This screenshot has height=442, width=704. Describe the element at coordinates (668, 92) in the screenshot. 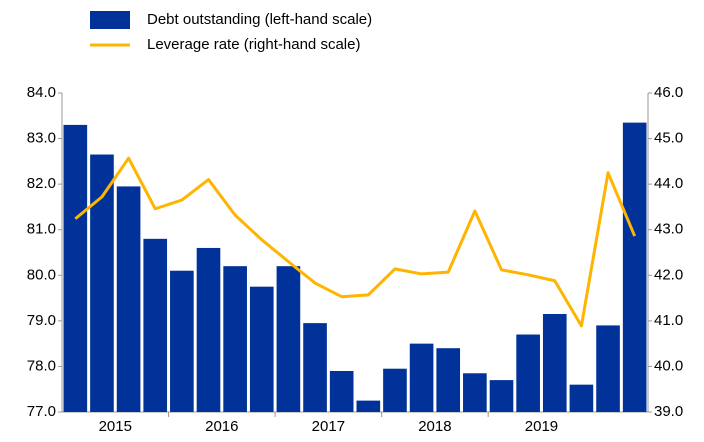

I see `y2-tick-label: 46.0` at that location.